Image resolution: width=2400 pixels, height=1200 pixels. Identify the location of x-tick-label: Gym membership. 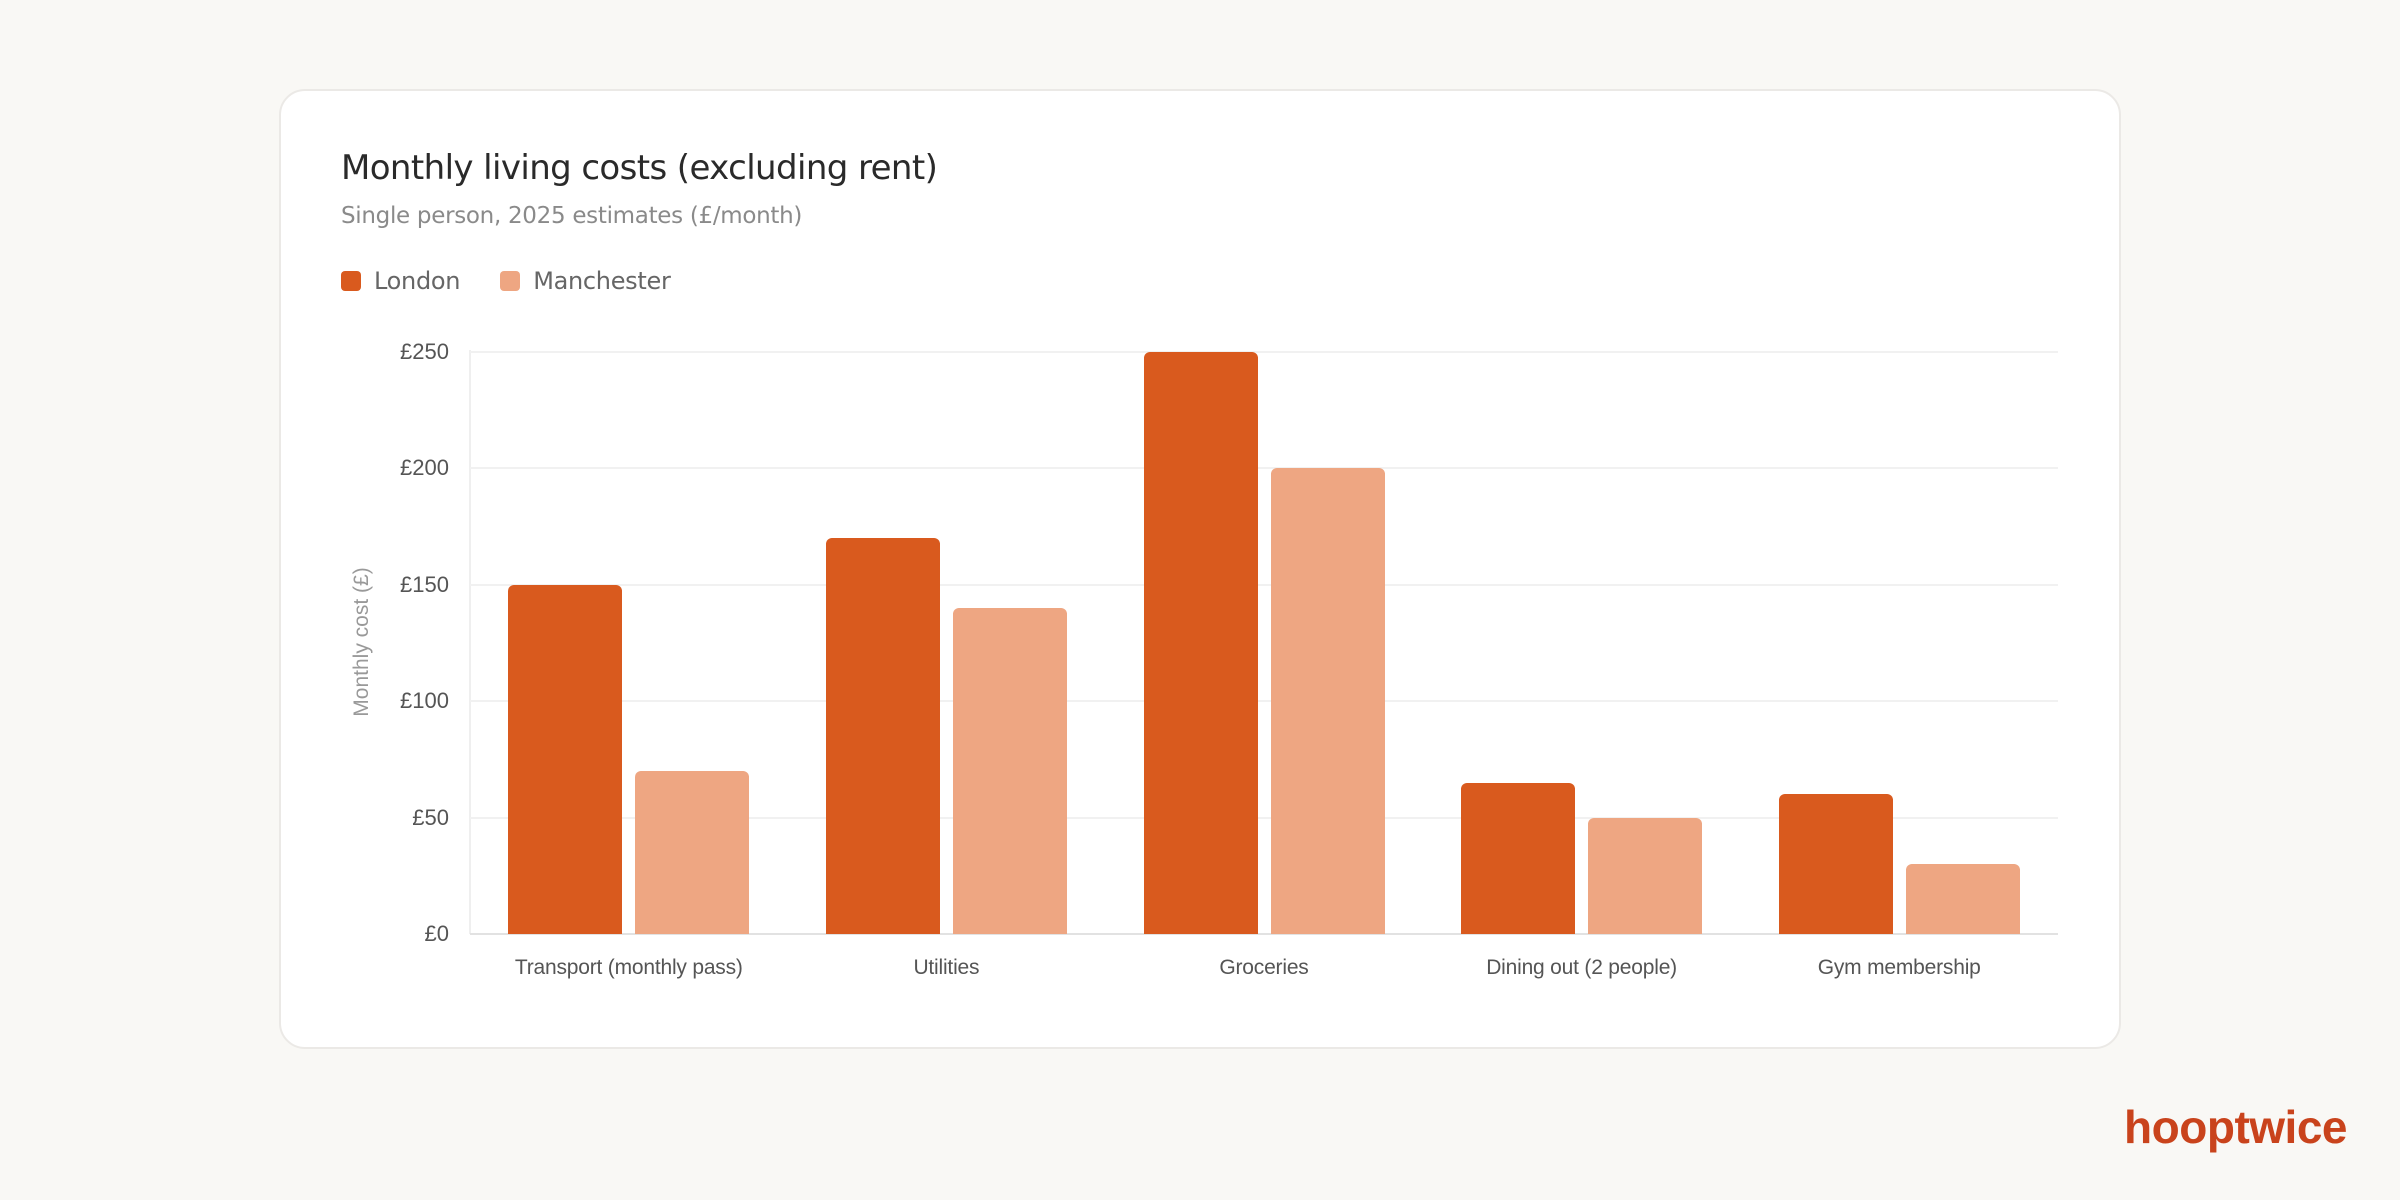
(1899, 967).